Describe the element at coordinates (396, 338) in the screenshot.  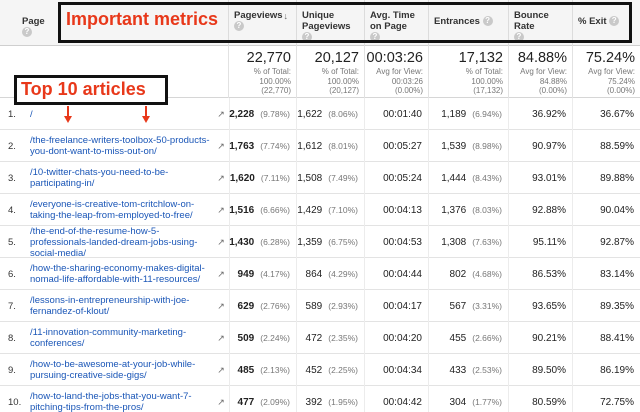
I see `avg-time-cell: 00:04:20` at that location.